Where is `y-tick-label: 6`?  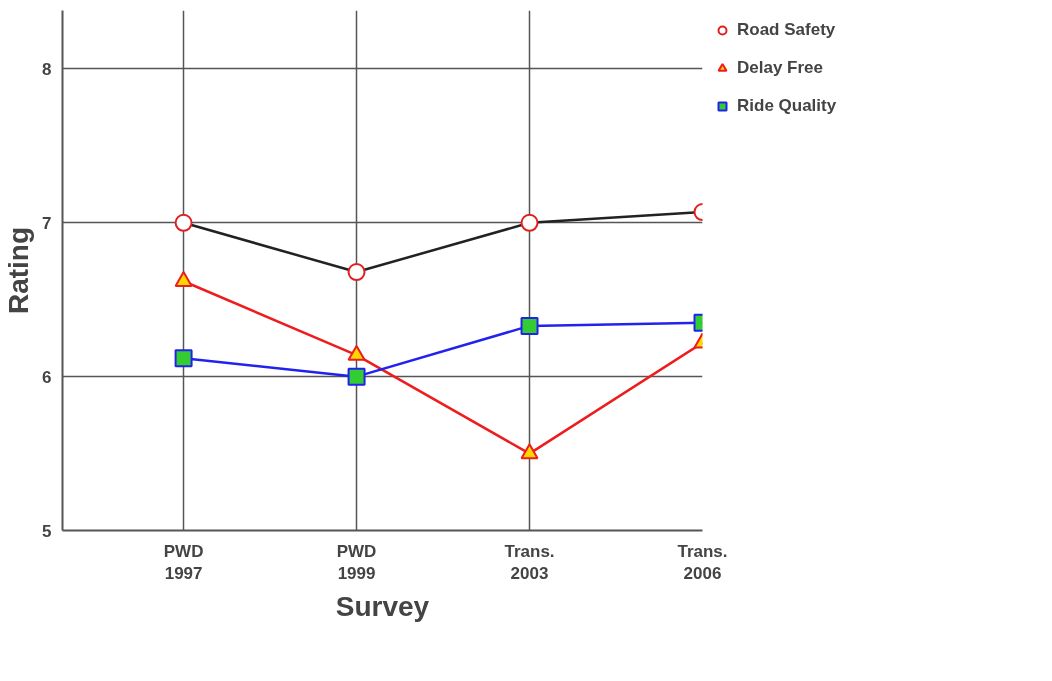 y-tick-label: 6 is located at coordinates (47, 377).